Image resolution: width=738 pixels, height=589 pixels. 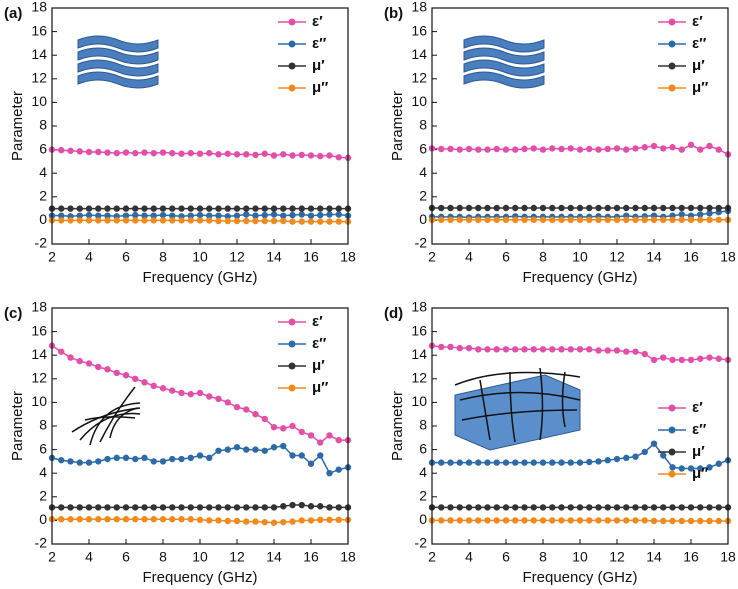 I want to click on legend-label: μ′, so click(x=318, y=365).